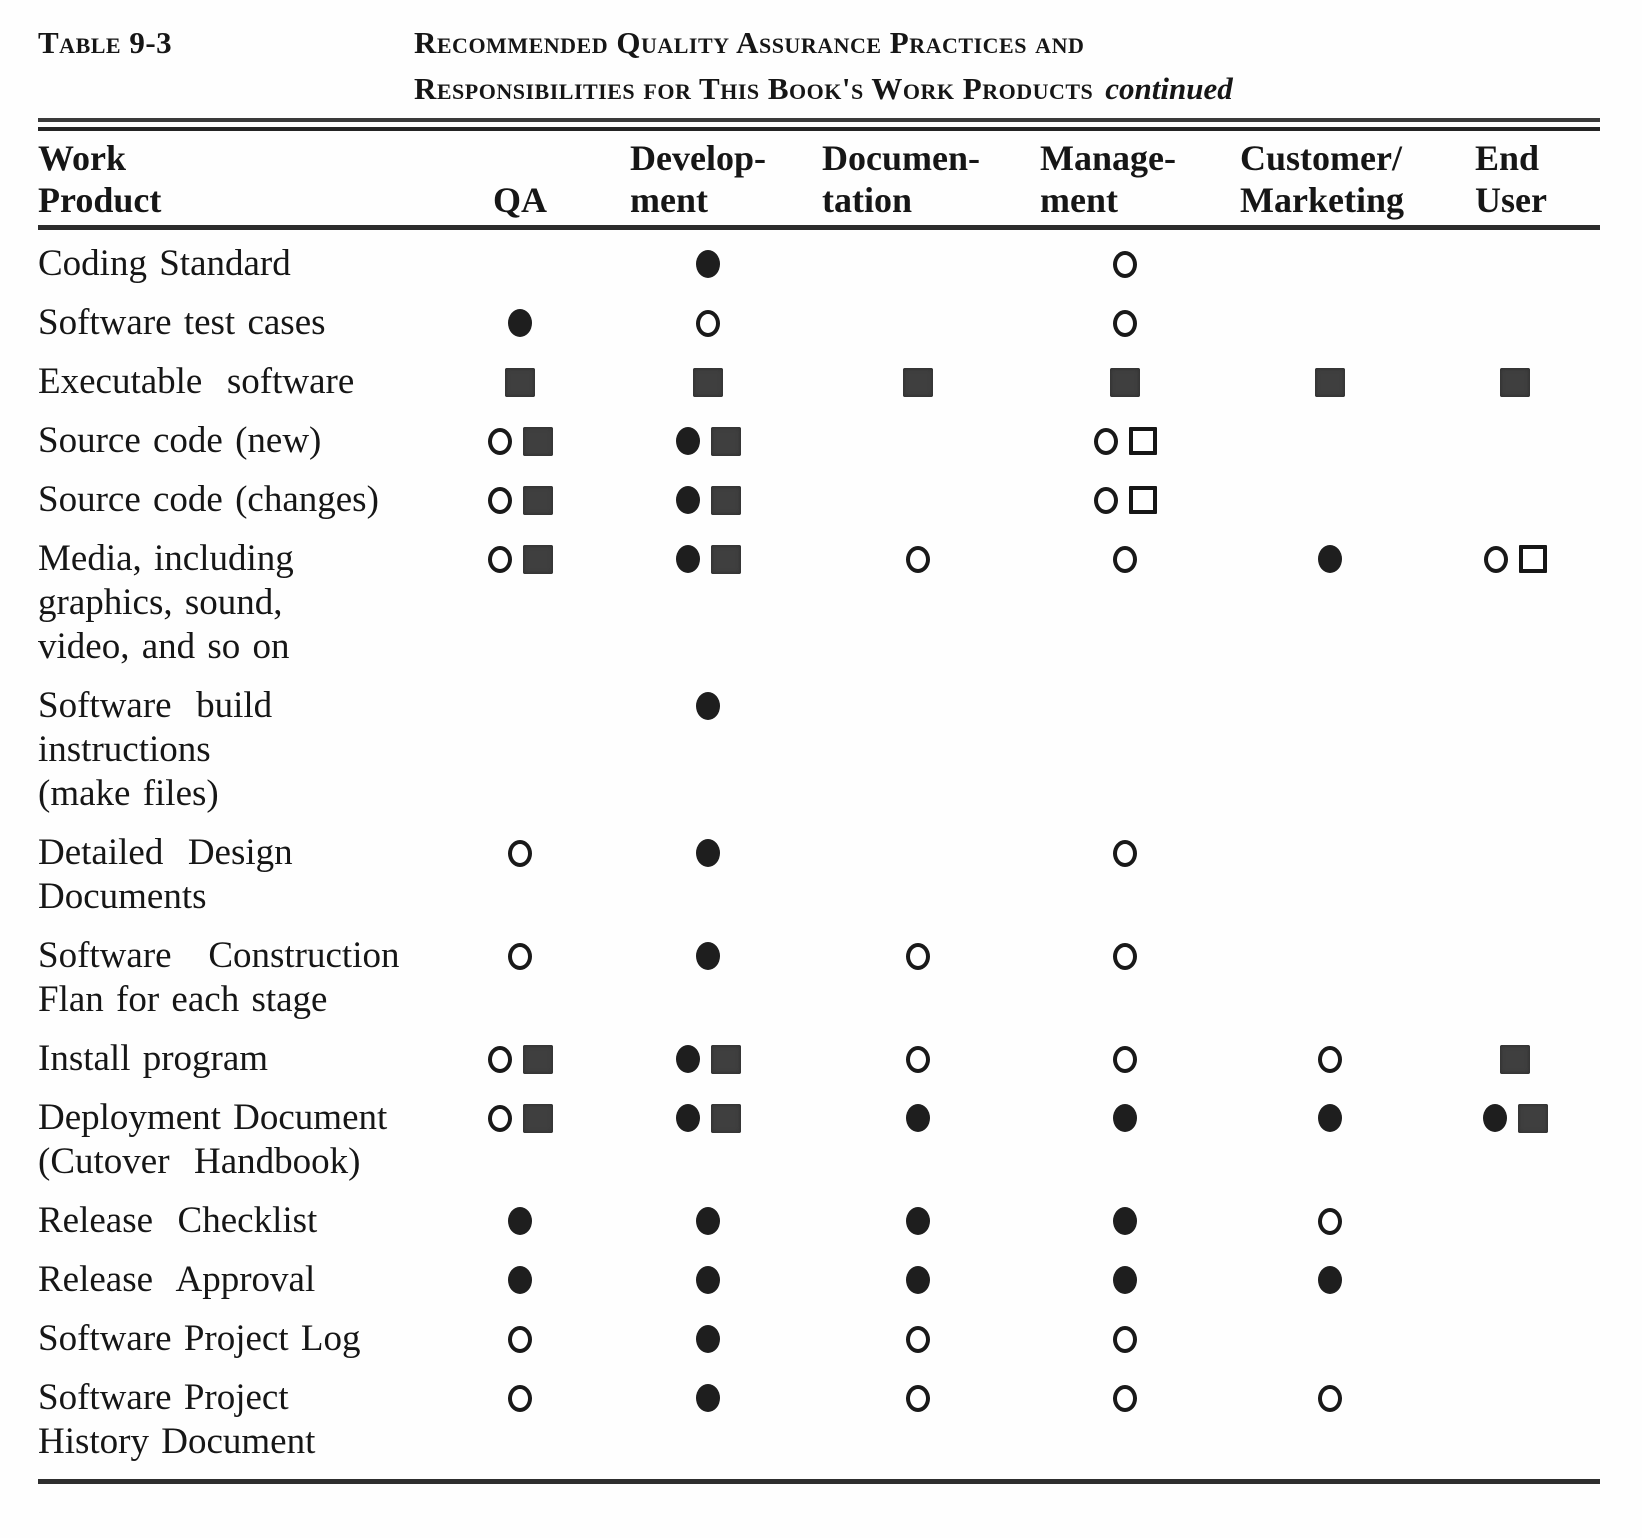  What do you see at coordinates (128, 793) in the screenshot?
I see `label-line: (make files)` at bounding box center [128, 793].